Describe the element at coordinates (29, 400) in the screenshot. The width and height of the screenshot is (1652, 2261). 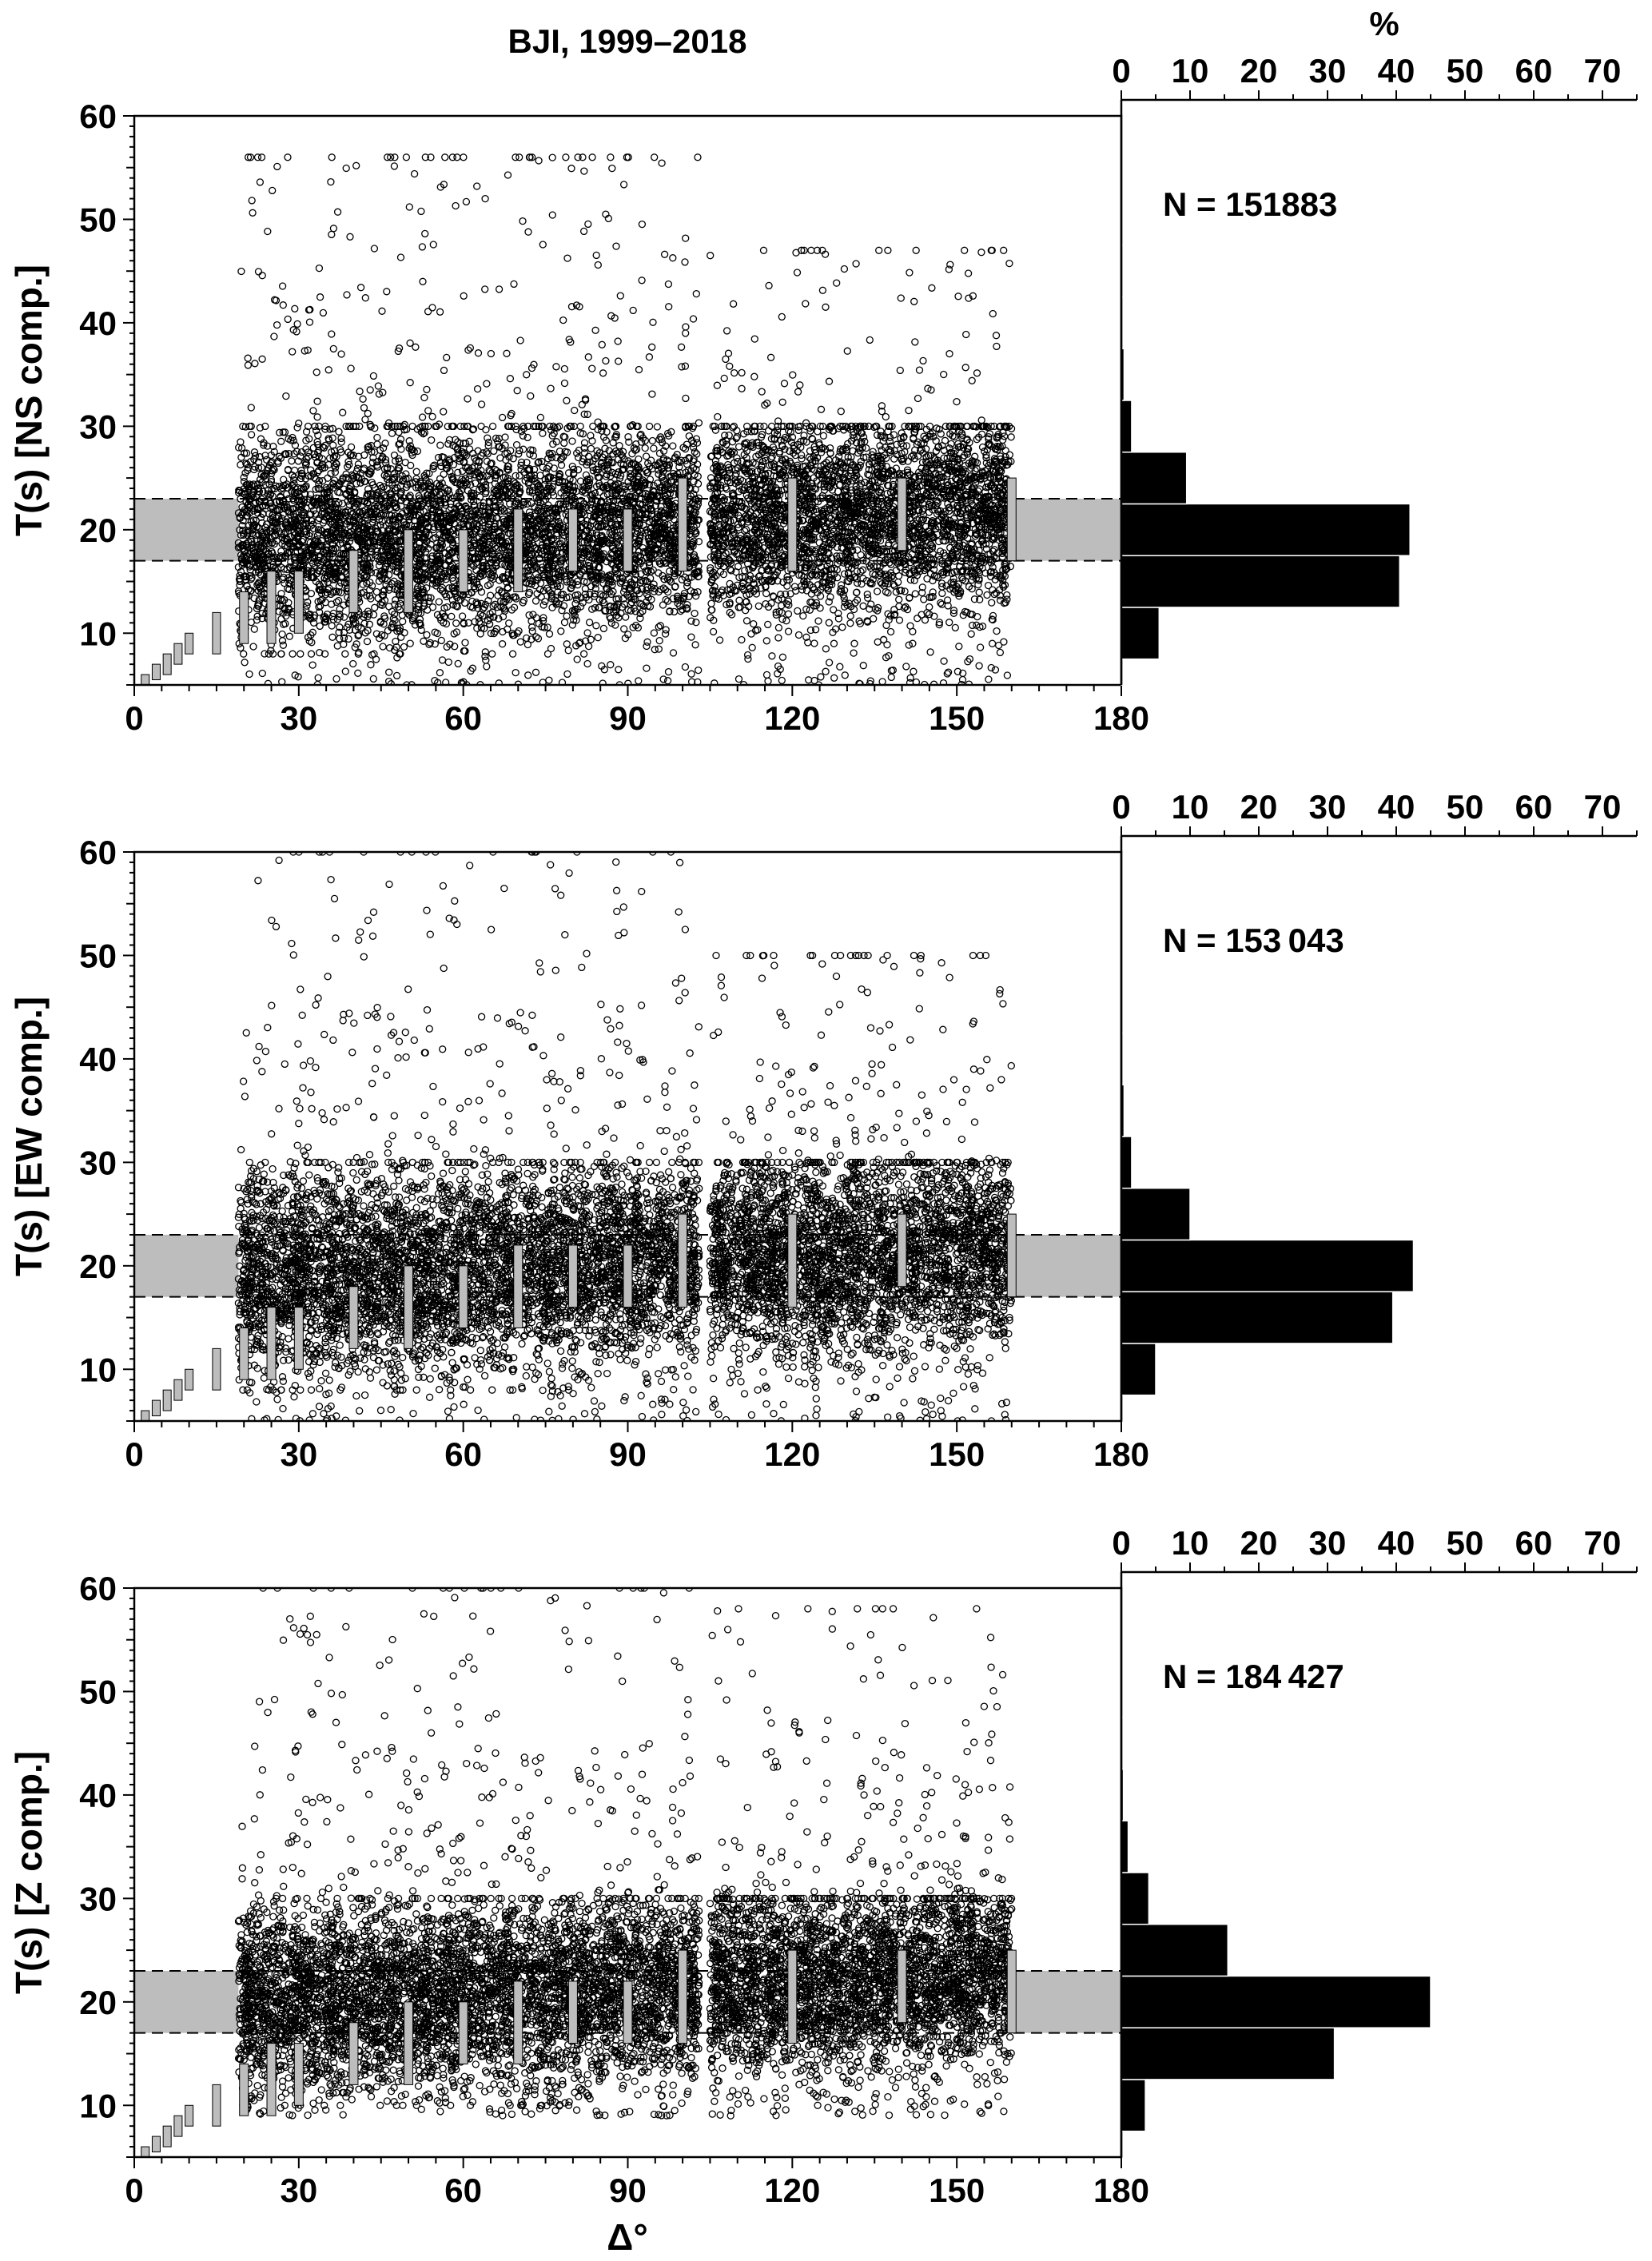
I see `y-axis-label: T(s) [NS comp.]` at that location.